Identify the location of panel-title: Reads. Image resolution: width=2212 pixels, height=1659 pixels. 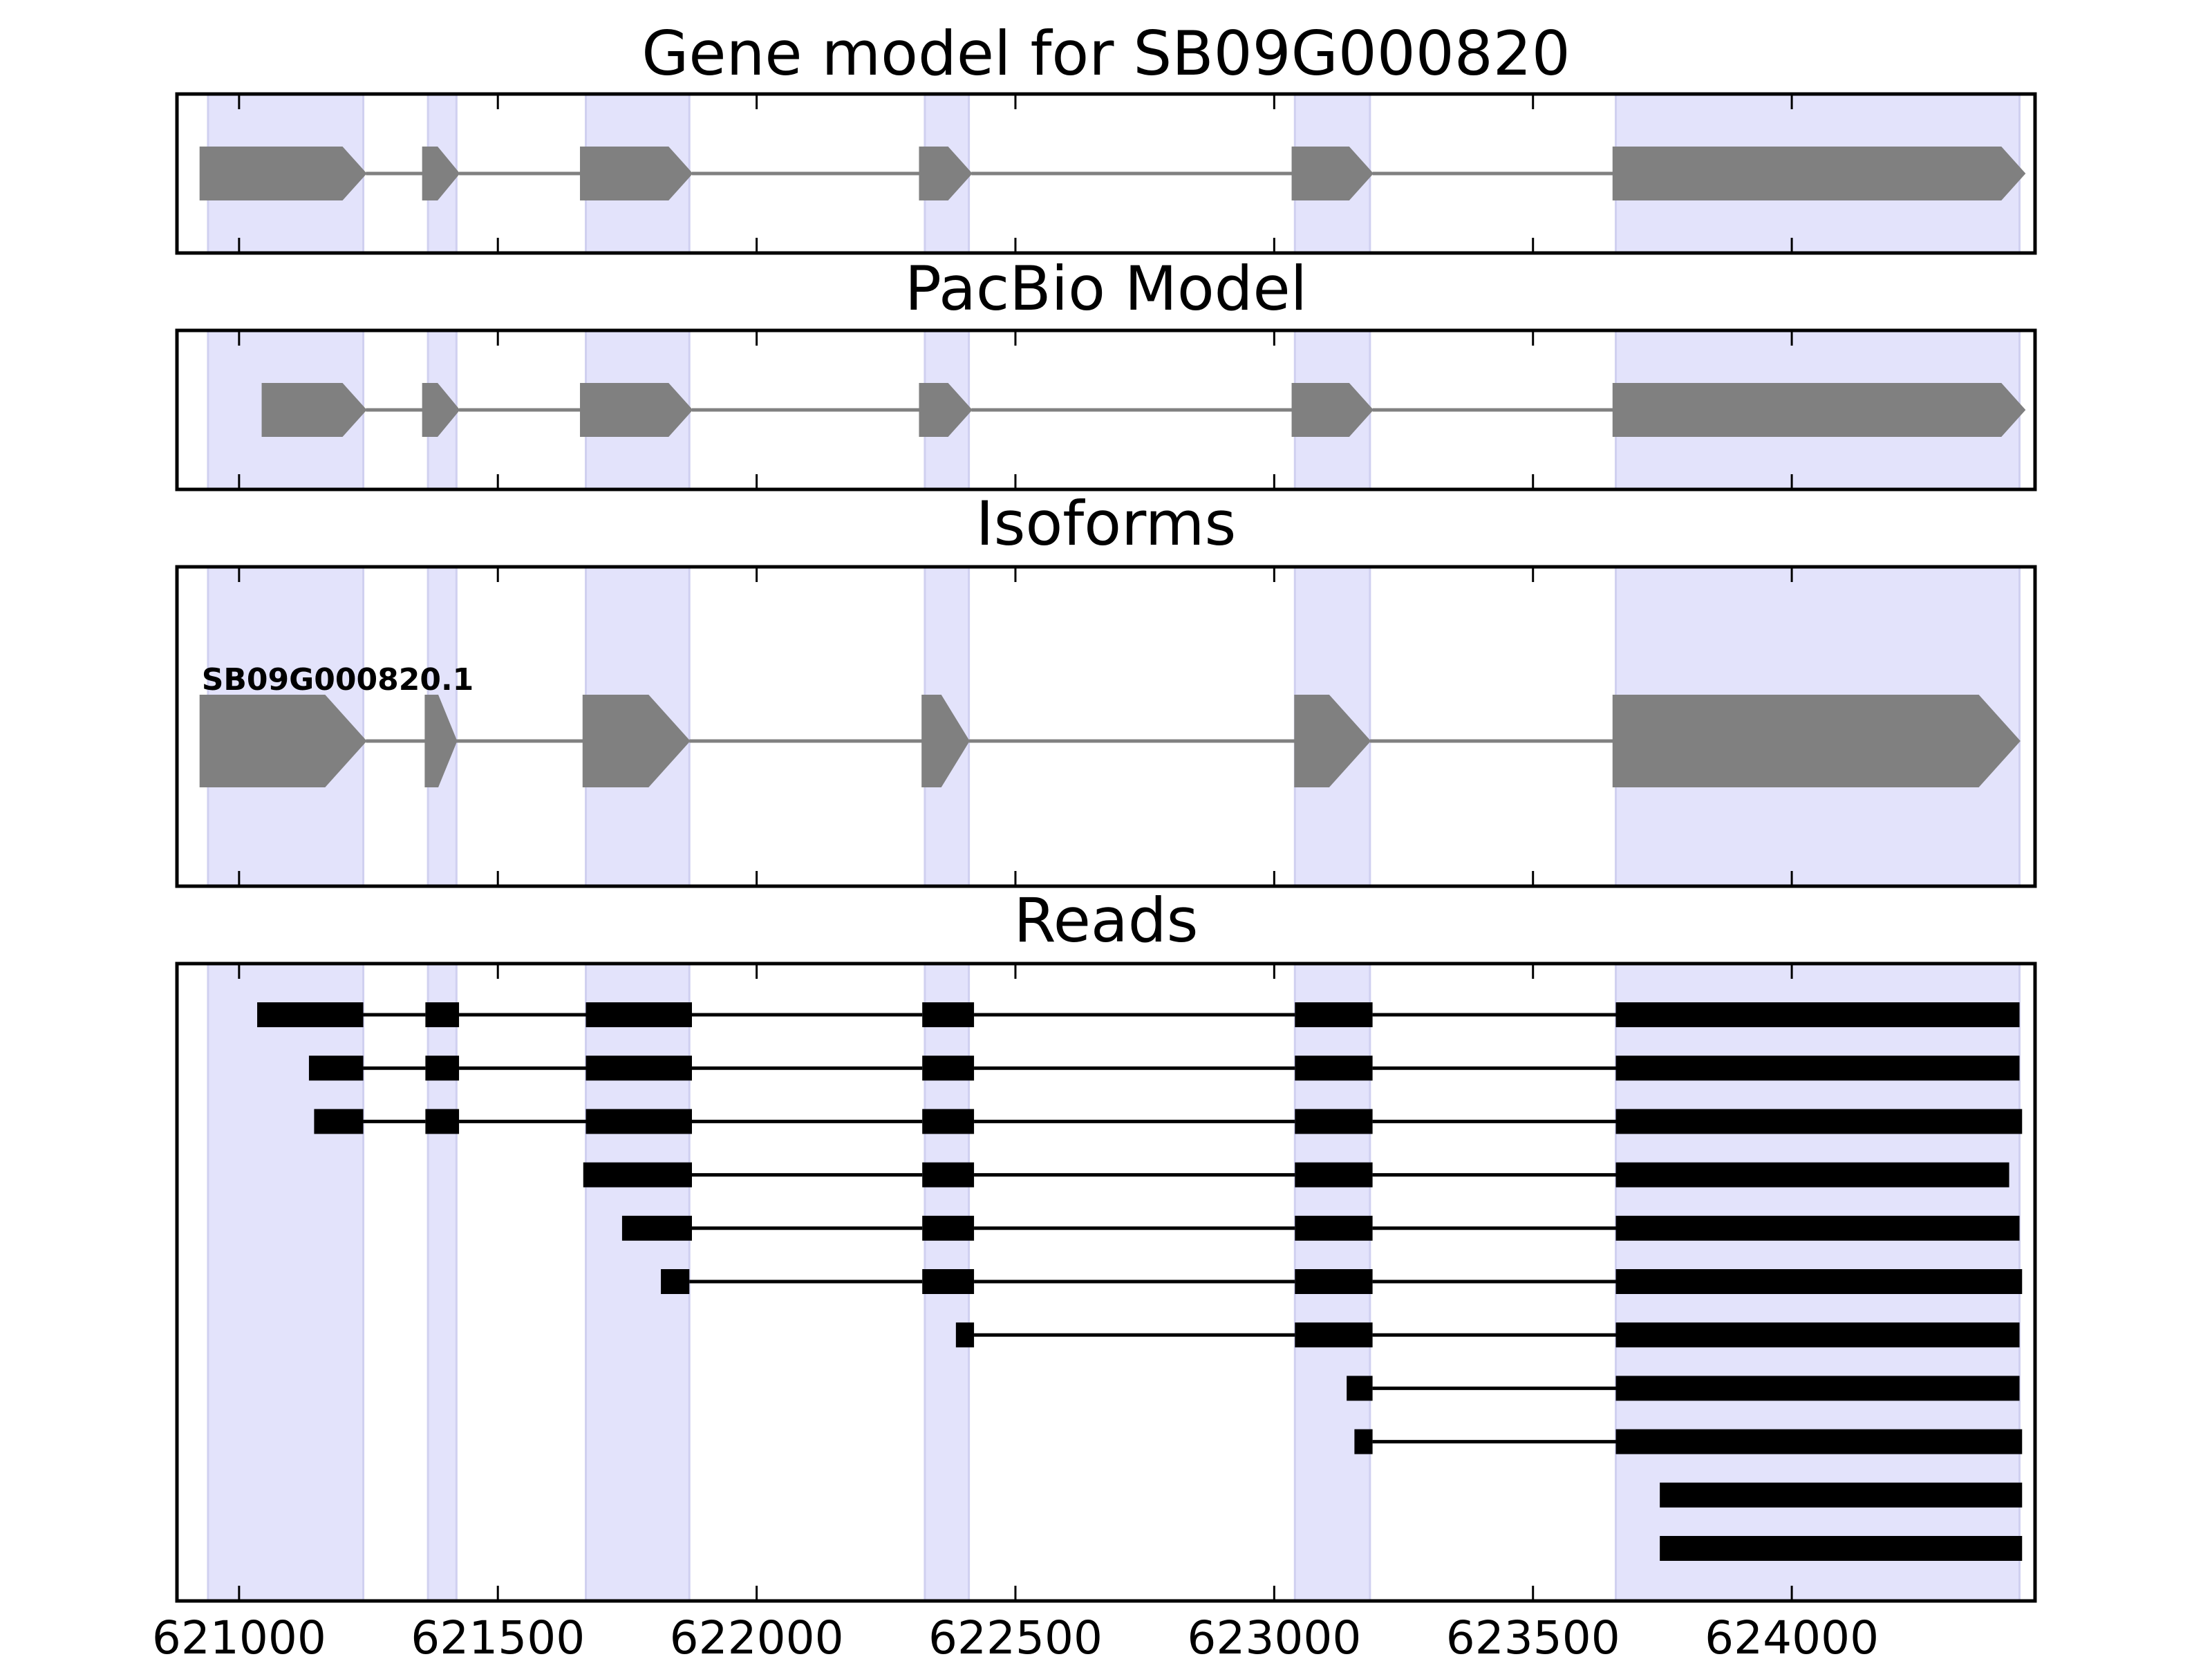
(1106, 920).